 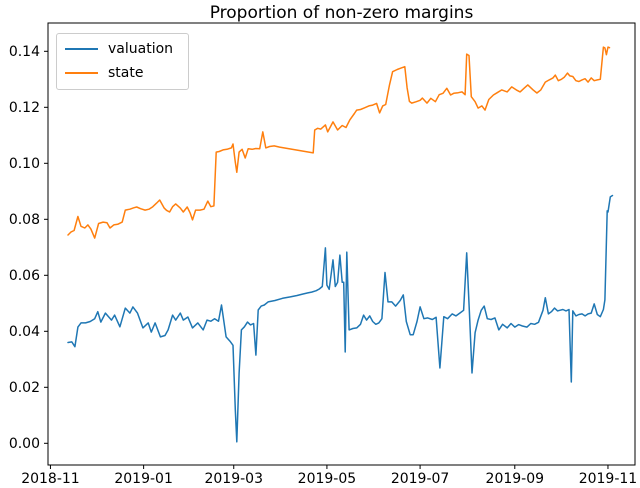 What do you see at coordinates (24, 444) in the screenshot?
I see `y-tick-label: 0.00` at bounding box center [24, 444].